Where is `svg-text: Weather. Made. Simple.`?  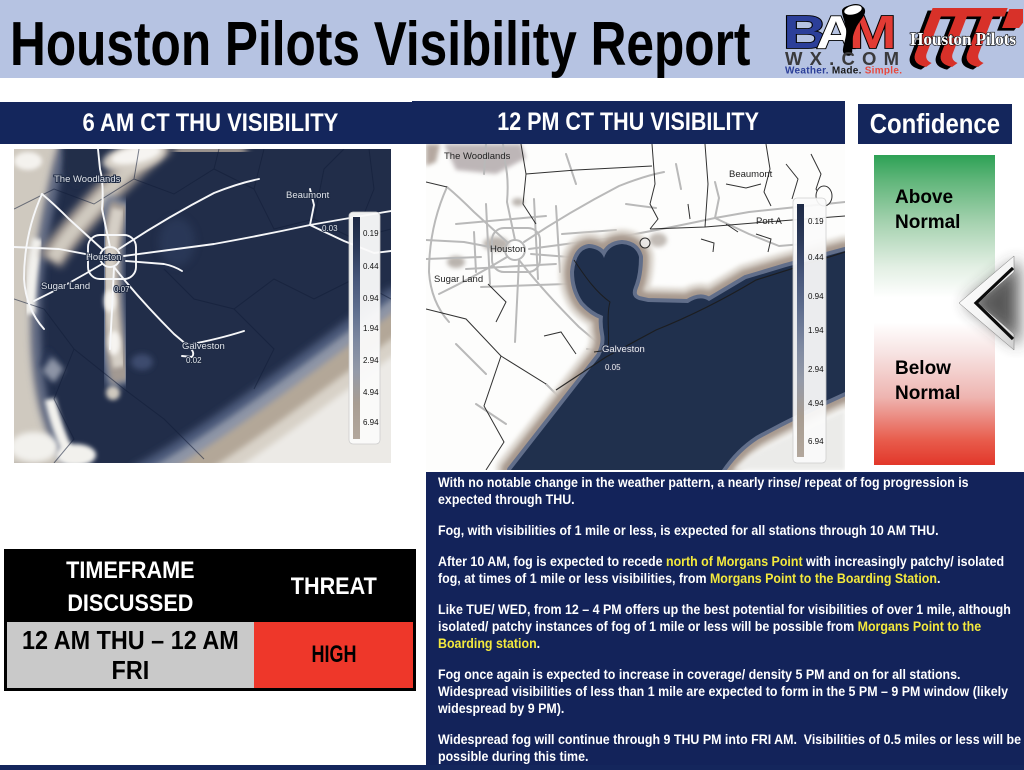 svg-text: Weather. Made. Simple. is located at coordinates (843, 71).